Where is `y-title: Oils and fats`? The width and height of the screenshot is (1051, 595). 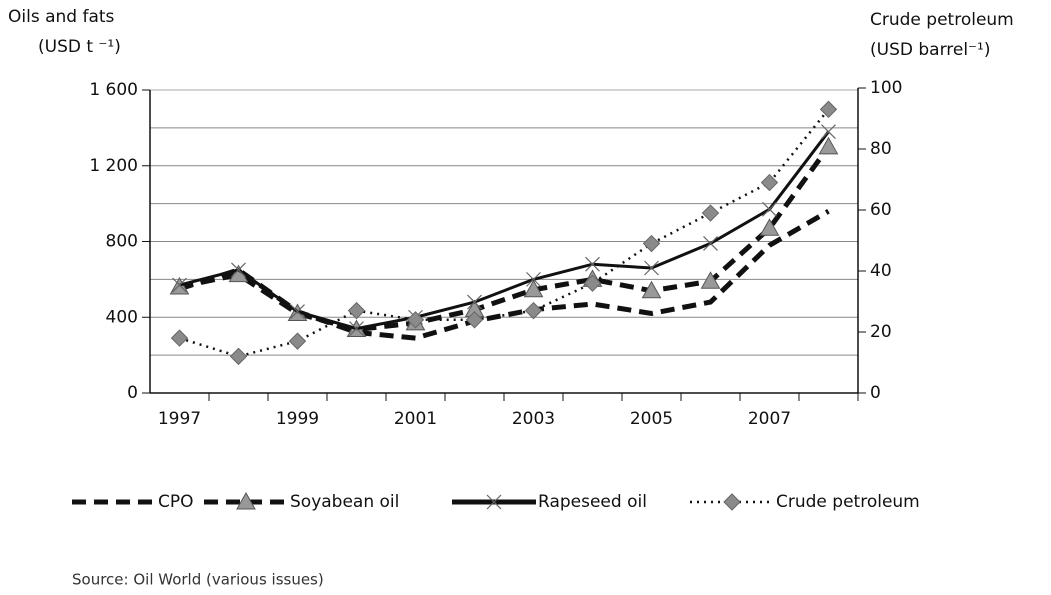 y-title: Oils and fats is located at coordinates (61, 17).